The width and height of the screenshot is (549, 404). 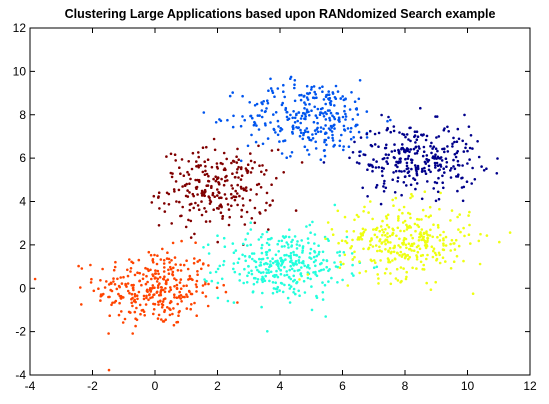 What do you see at coordinates (20, 28) in the screenshot?
I see `y-tick-label: 12` at bounding box center [20, 28].